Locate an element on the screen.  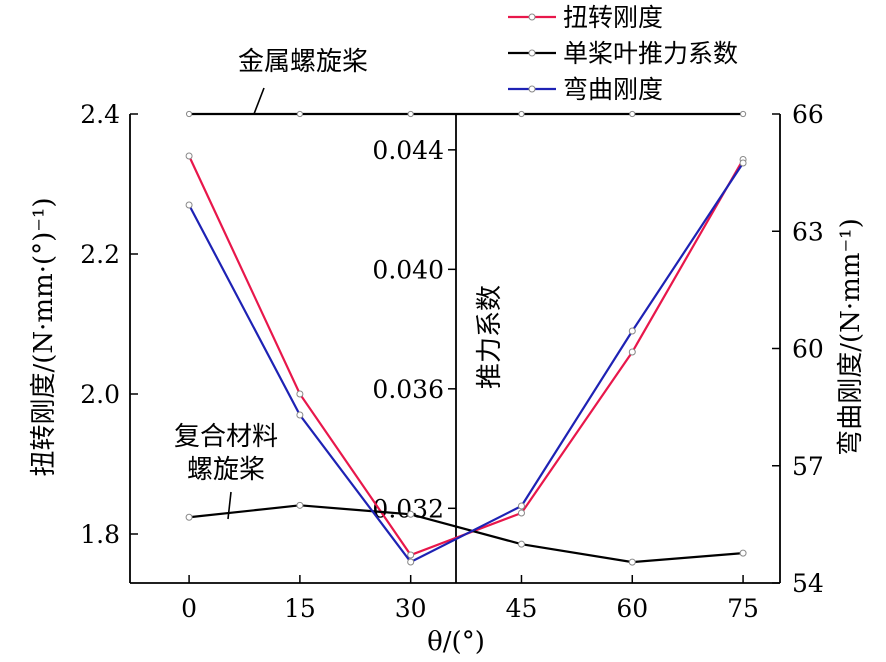
legend-item-3: 弯曲刚度 is located at coordinates (585, 89).